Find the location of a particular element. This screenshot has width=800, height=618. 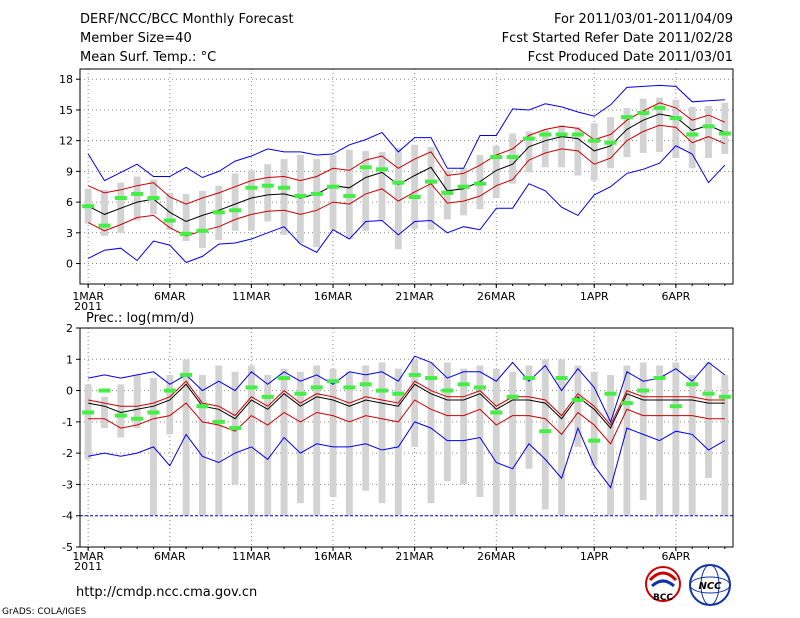

bcc-logo-text: BCC is located at coordinates (663, 598).